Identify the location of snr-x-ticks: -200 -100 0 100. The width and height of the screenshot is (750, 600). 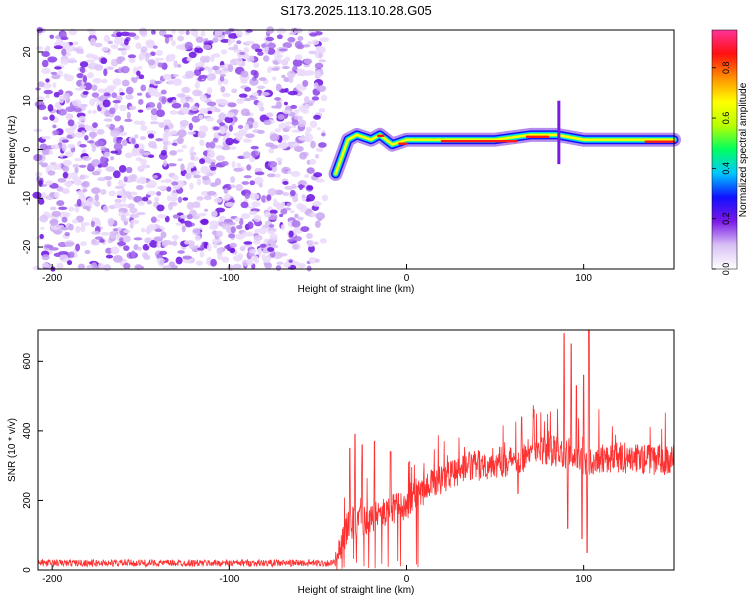
(317, 575).